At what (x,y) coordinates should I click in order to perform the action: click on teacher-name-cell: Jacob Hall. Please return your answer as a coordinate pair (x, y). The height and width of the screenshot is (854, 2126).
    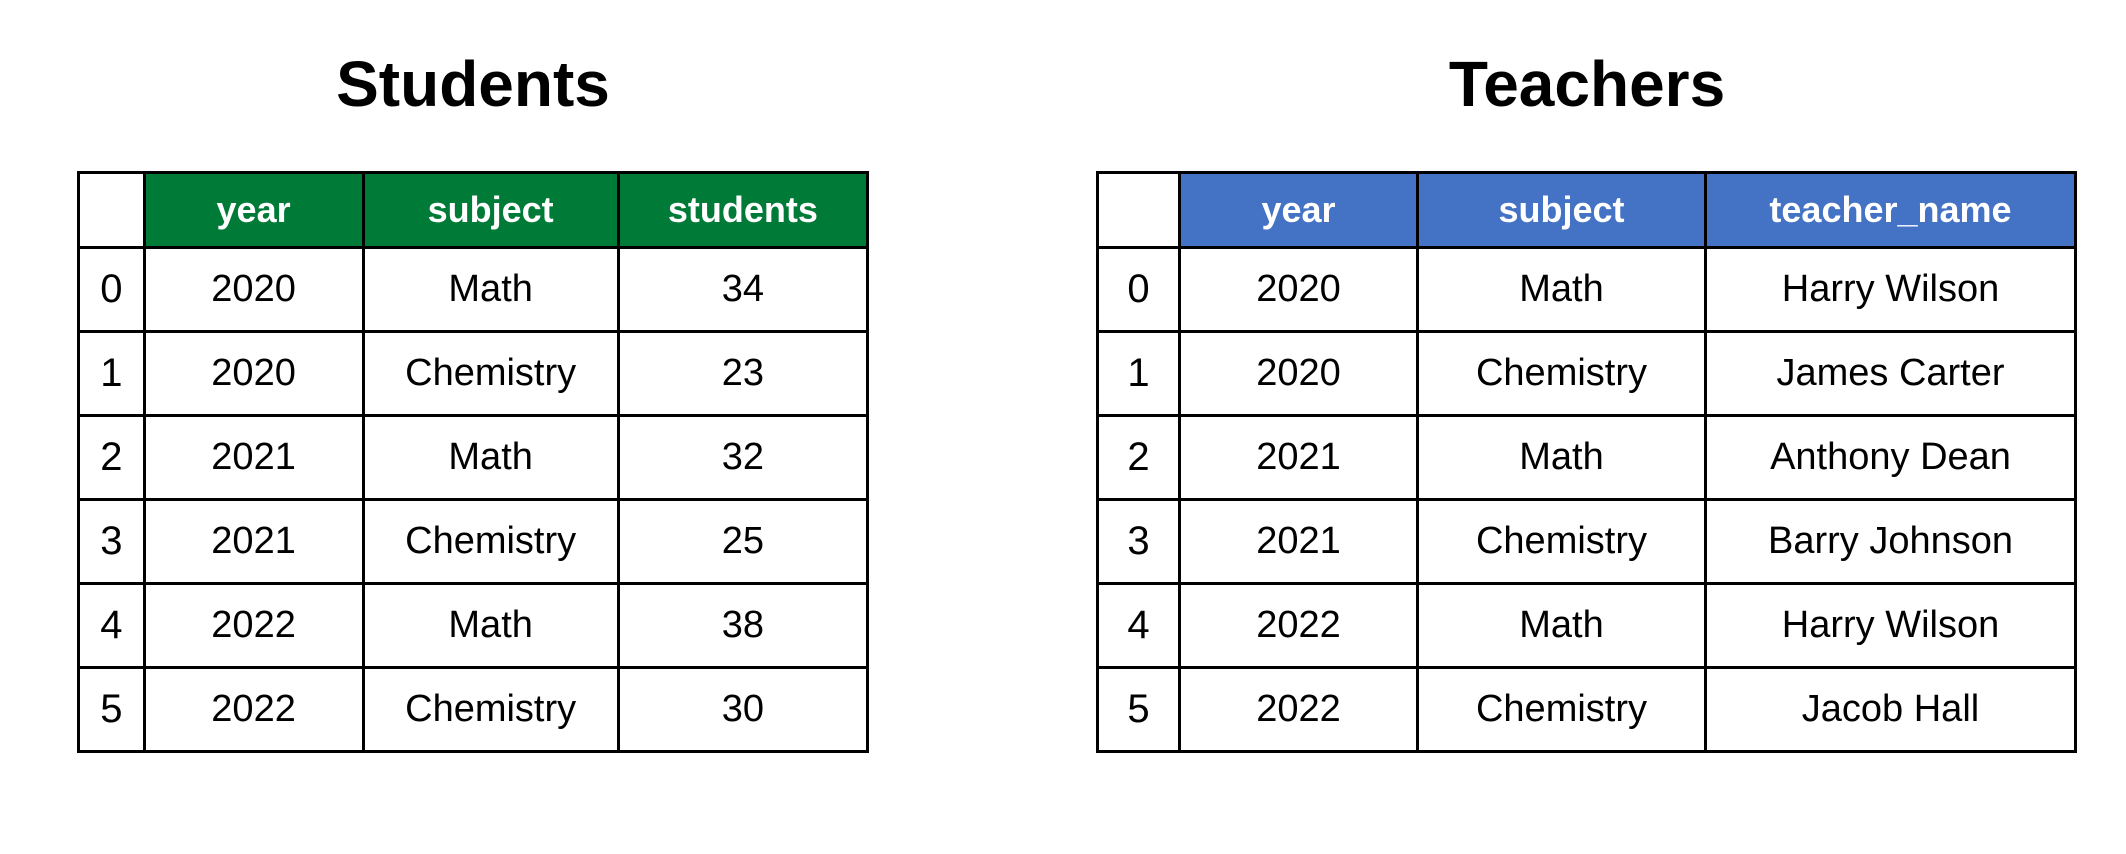
    Looking at the image, I should click on (1890, 709).